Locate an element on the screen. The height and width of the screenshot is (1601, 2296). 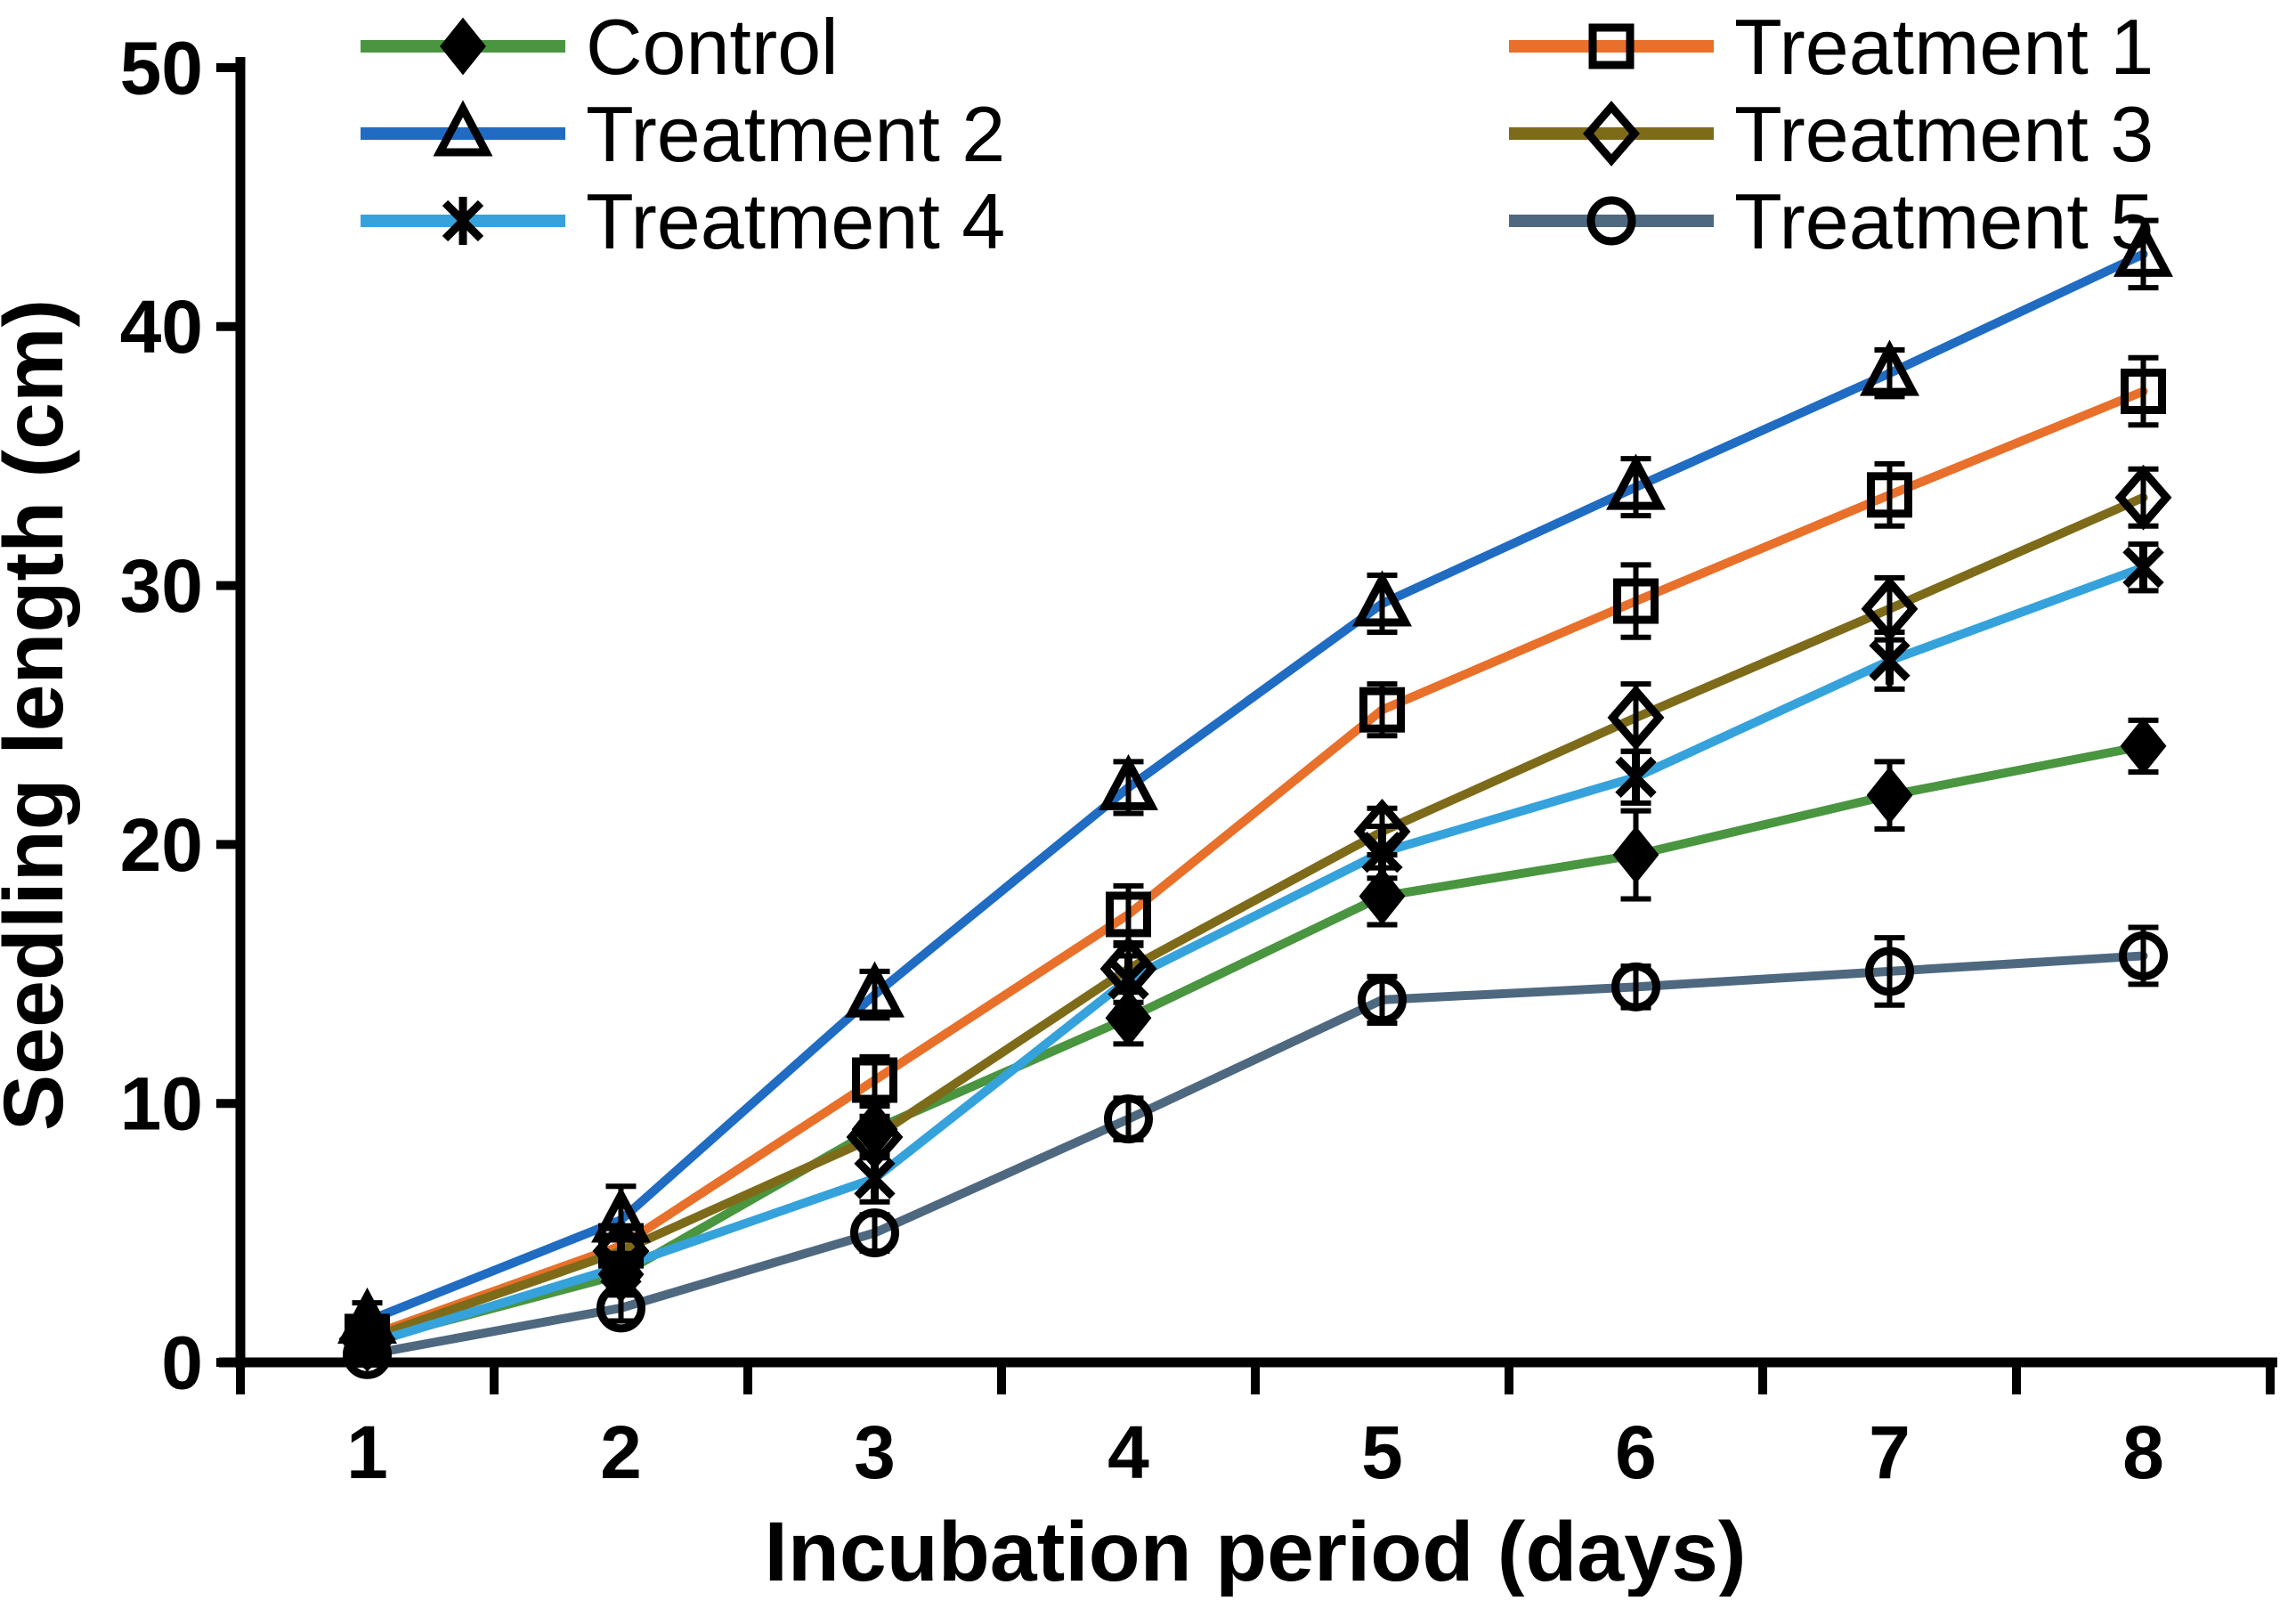
y-tick-label: 10 is located at coordinates (161, 1104).